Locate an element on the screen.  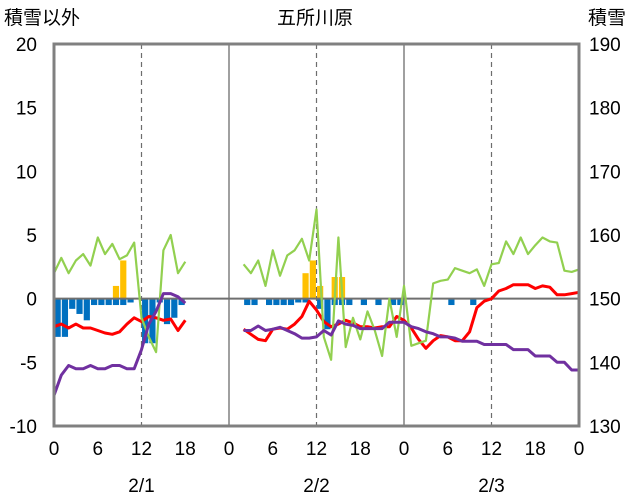
y-left-tick-label: -10 is located at coordinates (23, 427).